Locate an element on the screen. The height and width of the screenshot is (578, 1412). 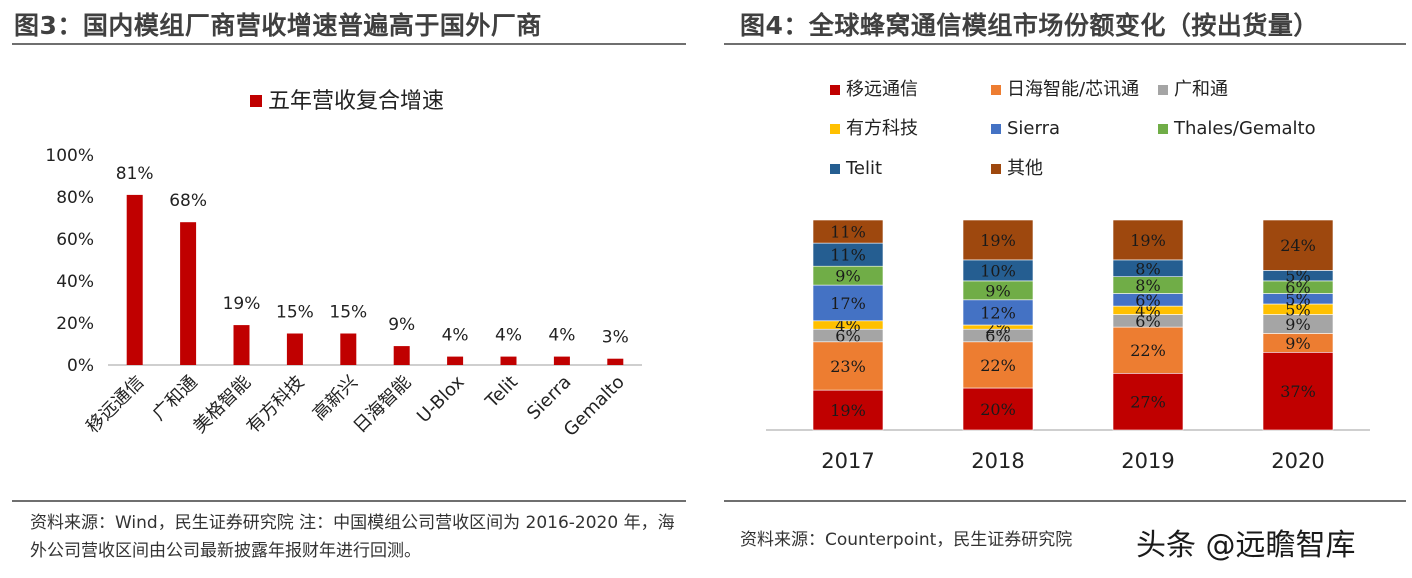
legend-label: Thales/Gemalto is located at coordinates (1244, 128).